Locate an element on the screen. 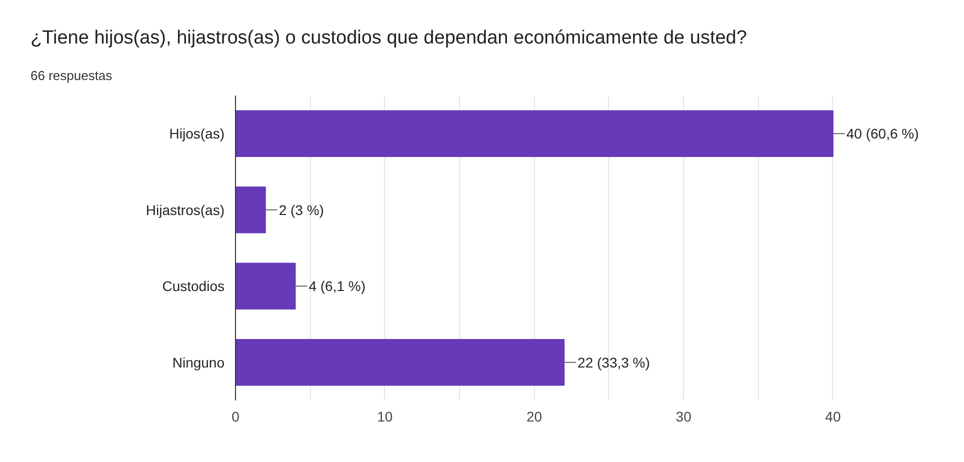  text: 66 respuestas is located at coordinates (71, 75).